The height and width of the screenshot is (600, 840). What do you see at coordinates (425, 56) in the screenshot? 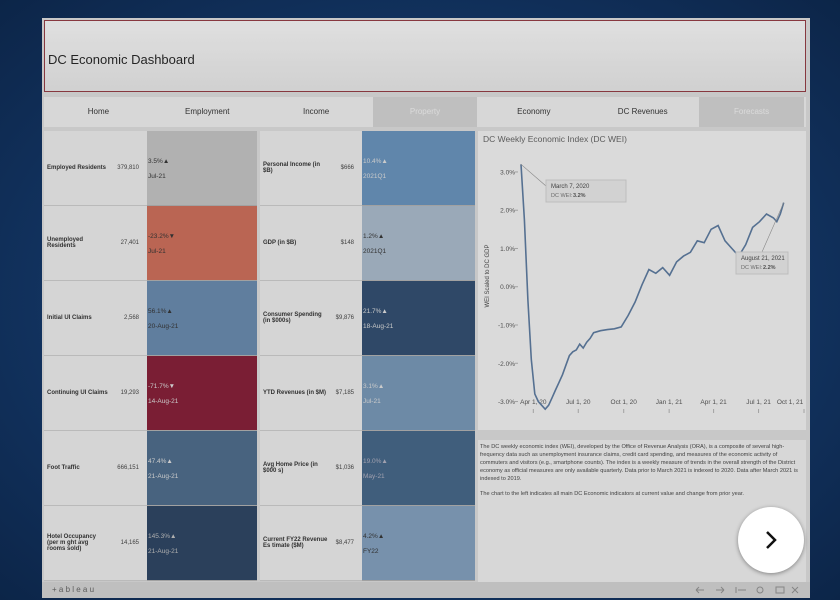
I see `header: DC Economic Dashboard` at bounding box center [425, 56].